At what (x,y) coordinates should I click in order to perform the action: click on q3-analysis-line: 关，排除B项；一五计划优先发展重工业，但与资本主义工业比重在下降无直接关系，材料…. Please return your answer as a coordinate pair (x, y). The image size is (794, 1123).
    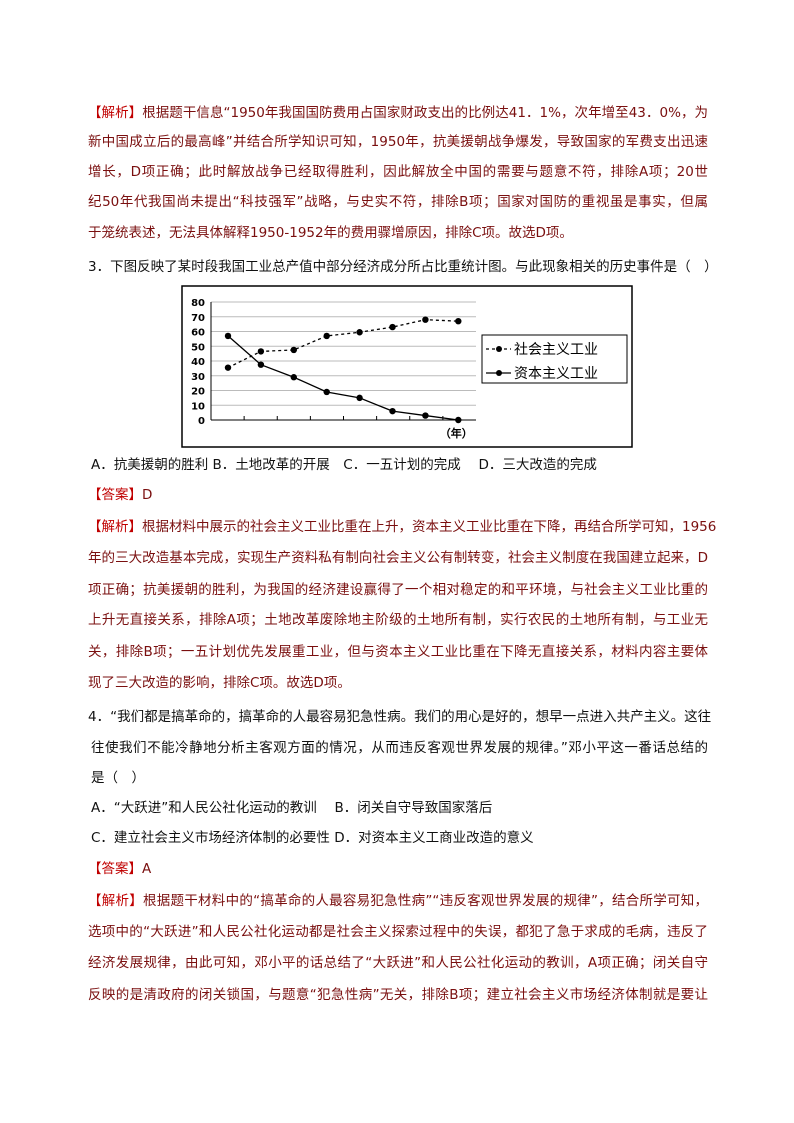
    Looking at the image, I should click on (398, 652).